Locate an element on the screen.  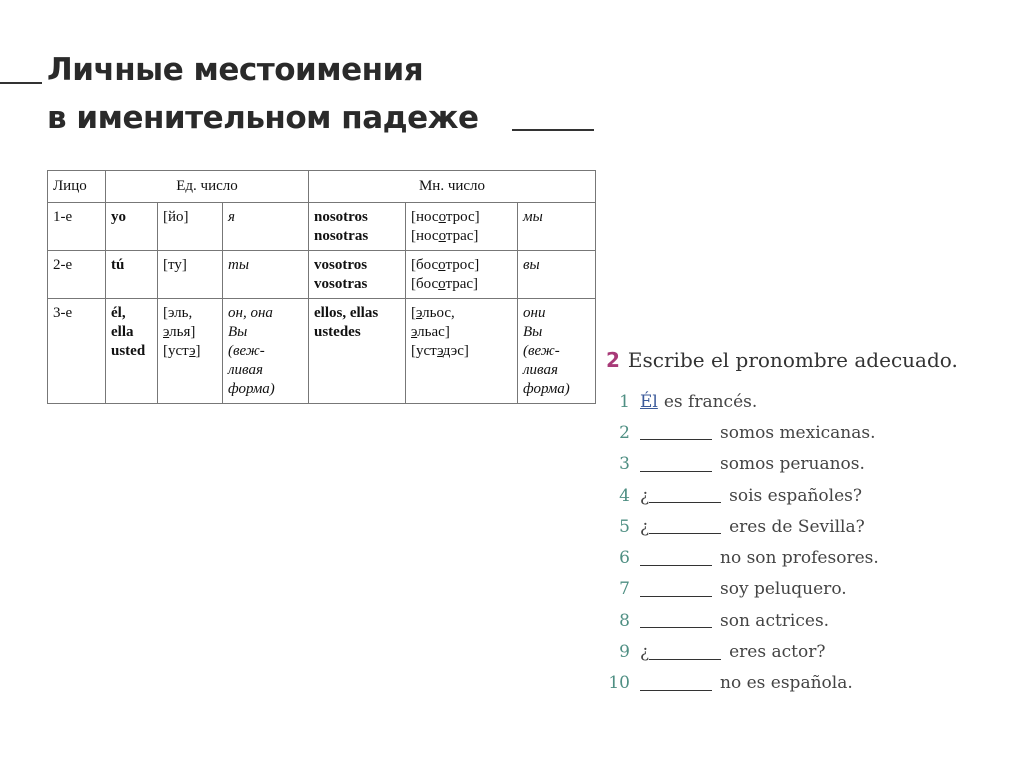
exercise-item: 2 somos mexicanas. is located at coordinates (779, 432).